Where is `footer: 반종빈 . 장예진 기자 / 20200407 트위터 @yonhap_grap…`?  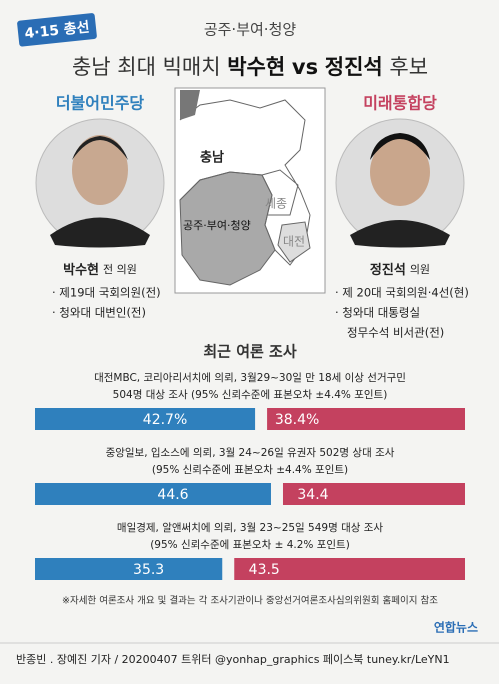
footer: 반종빈 . 장예진 기자 / 20200407 트위터 @yonhap_grap… is located at coordinates (233, 659).